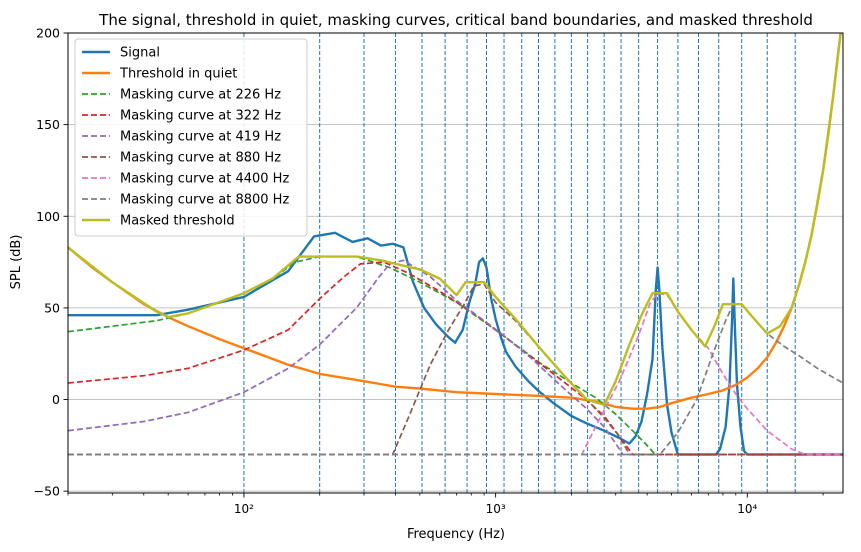 The image size is (861, 552). What do you see at coordinates (747, 509) in the screenshot?
I see `x-tick-label: 10⁴` at bounding box center [747, 509].